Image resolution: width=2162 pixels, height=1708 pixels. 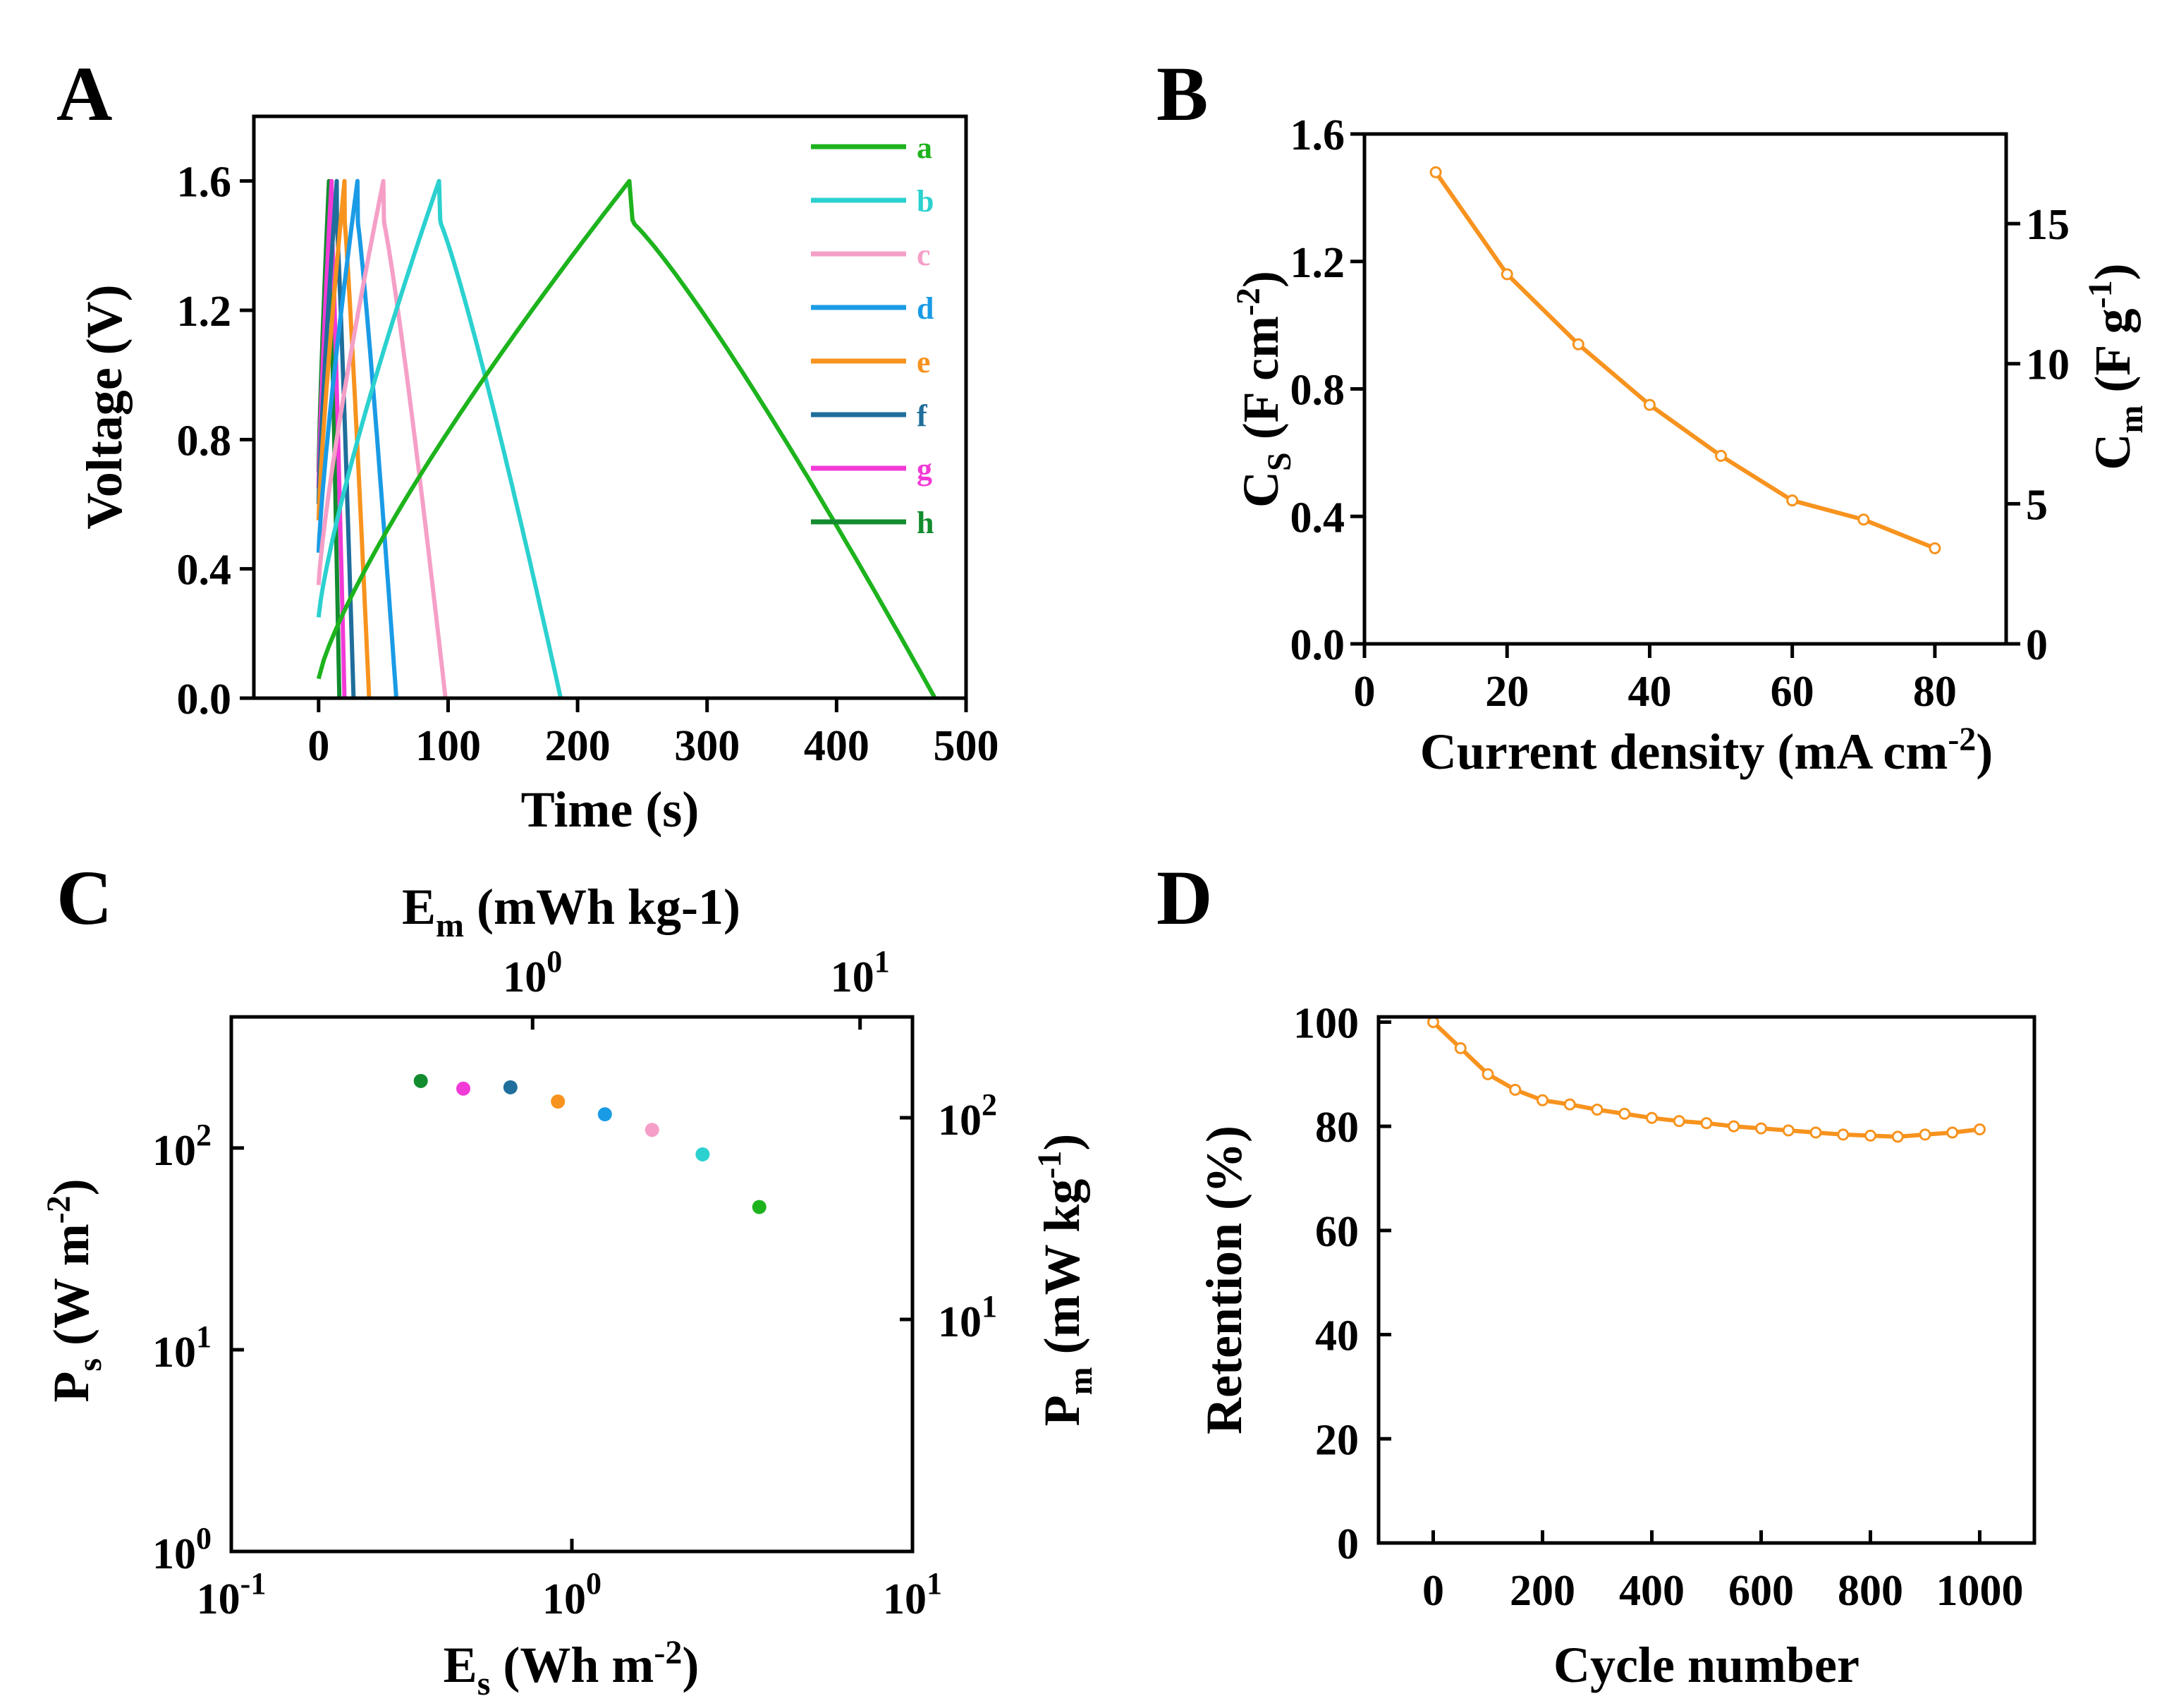 What do you see at coordinates (1049, 1165) in the screenshot?
I see `panel-c-ry-sup: -1` at bounding box center [1049, 1165].